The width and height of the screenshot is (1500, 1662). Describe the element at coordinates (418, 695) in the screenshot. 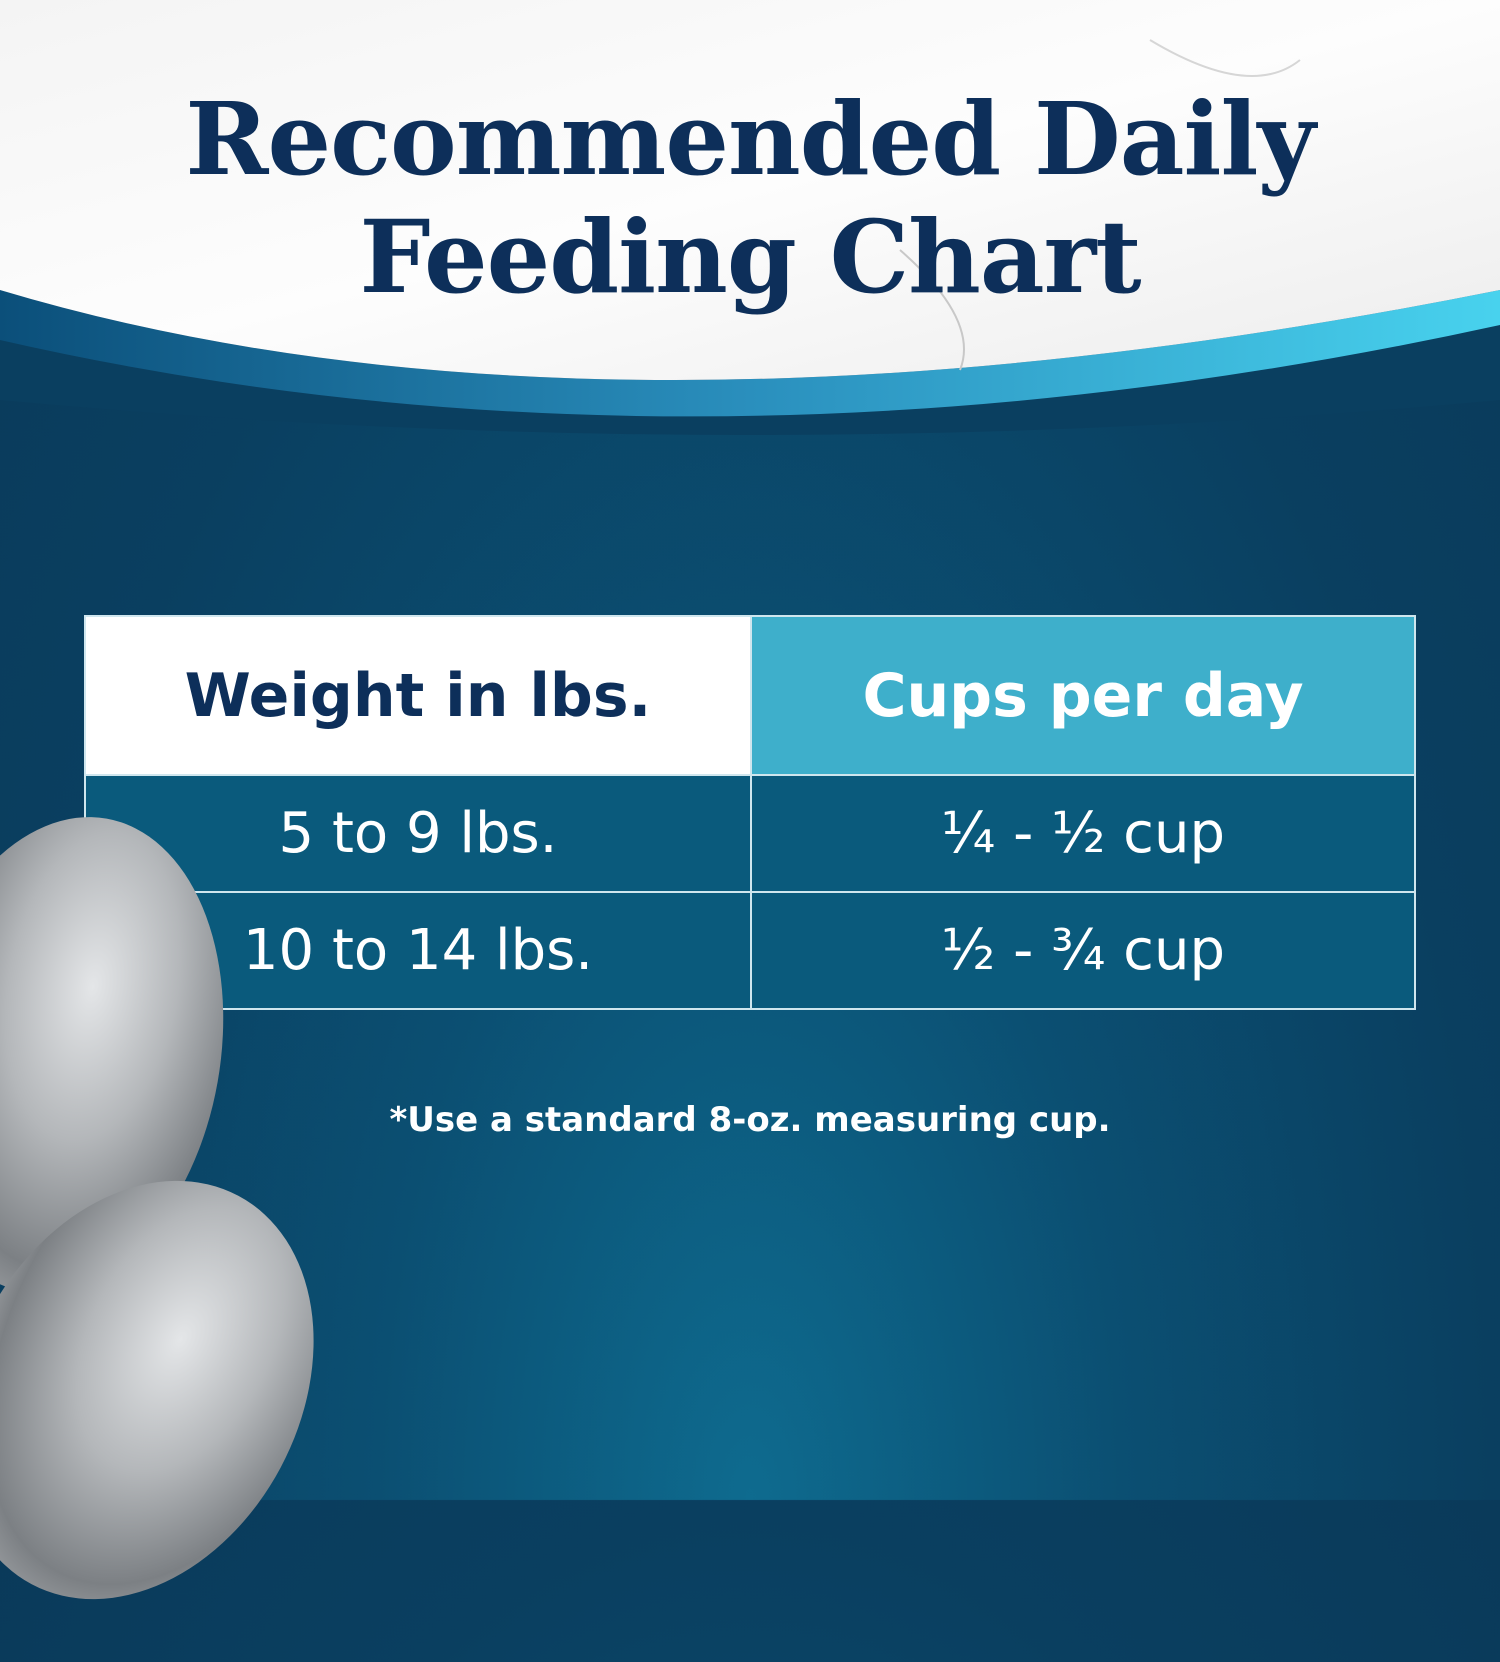

I see `header-weight: Weight in lbs.` at that location.